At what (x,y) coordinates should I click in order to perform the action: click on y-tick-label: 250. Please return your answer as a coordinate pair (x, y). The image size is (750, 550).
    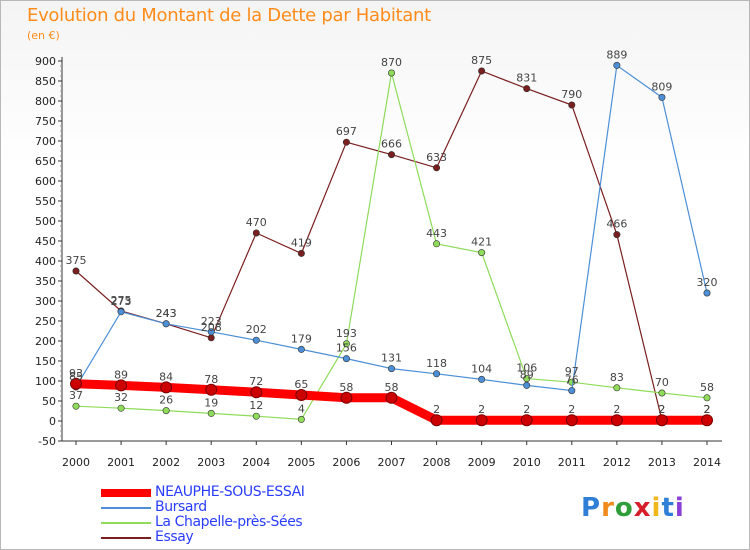
    Looking at the image, I should click on (45, 321).